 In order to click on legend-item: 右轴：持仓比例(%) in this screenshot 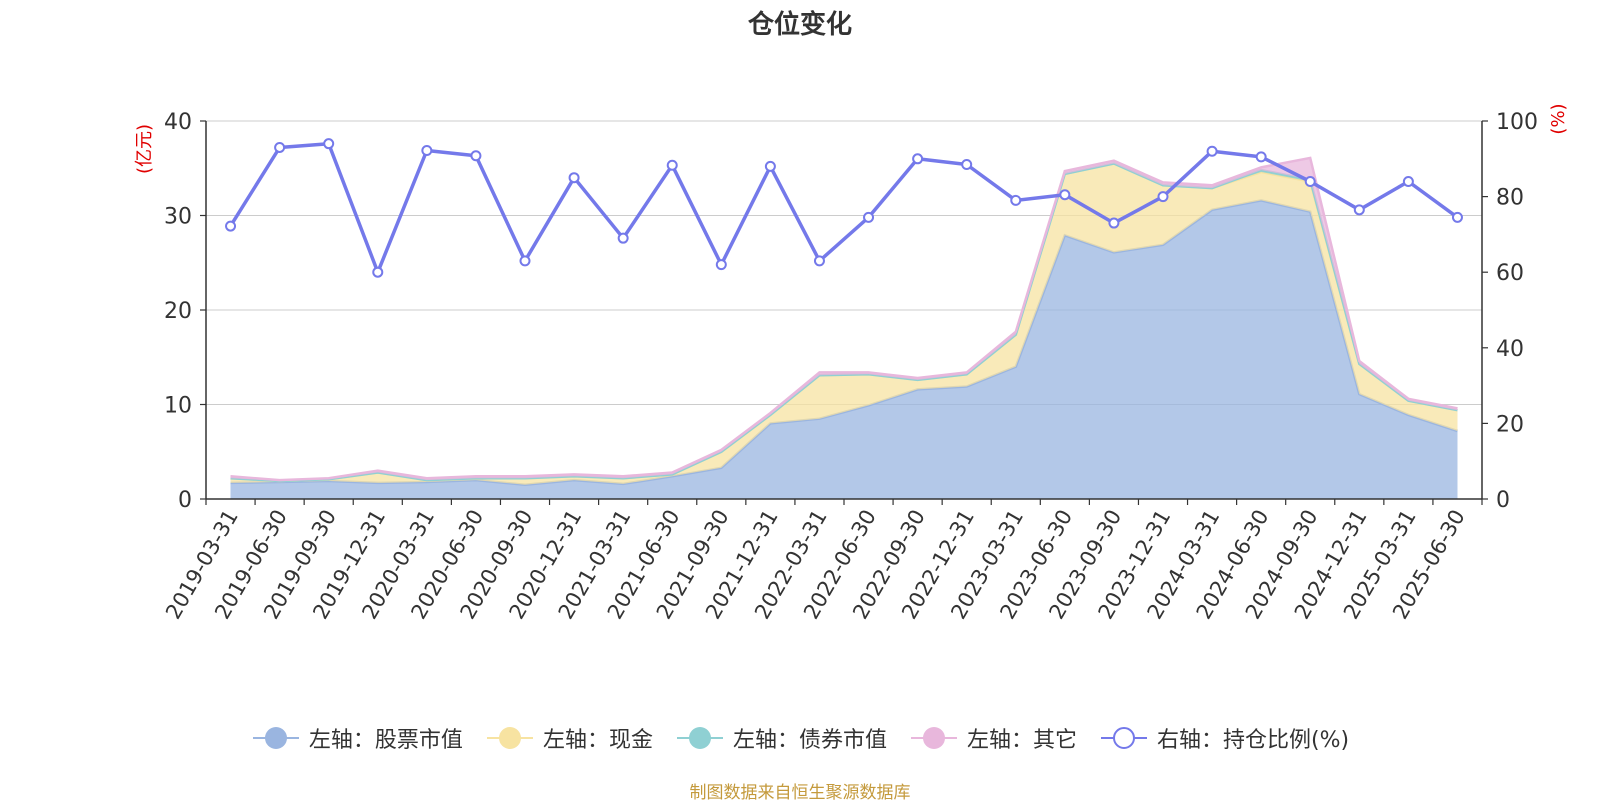, I will do `click(1224, 738)`.